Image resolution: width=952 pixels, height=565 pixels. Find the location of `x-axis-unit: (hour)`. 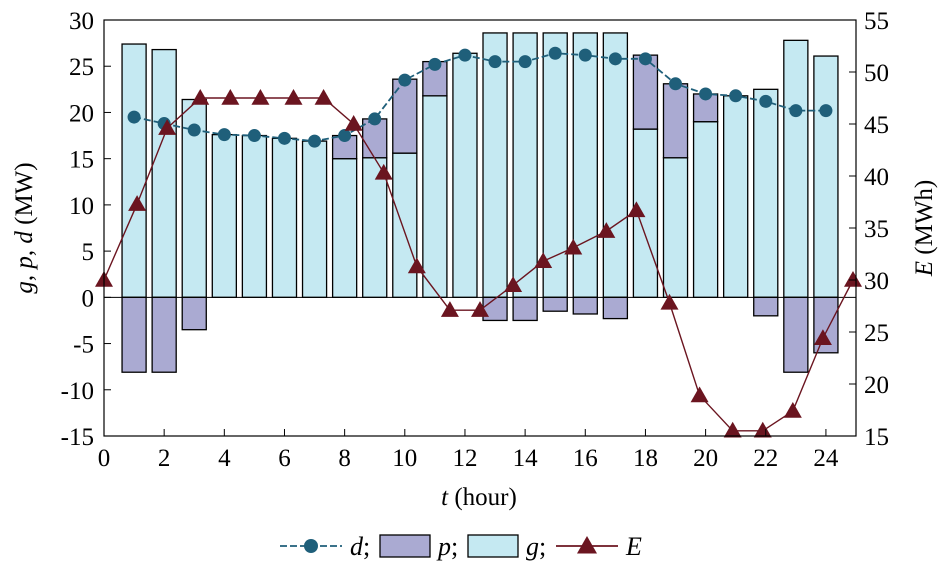

x-axis-unit: (hour) is located at coordinates (482, 497).